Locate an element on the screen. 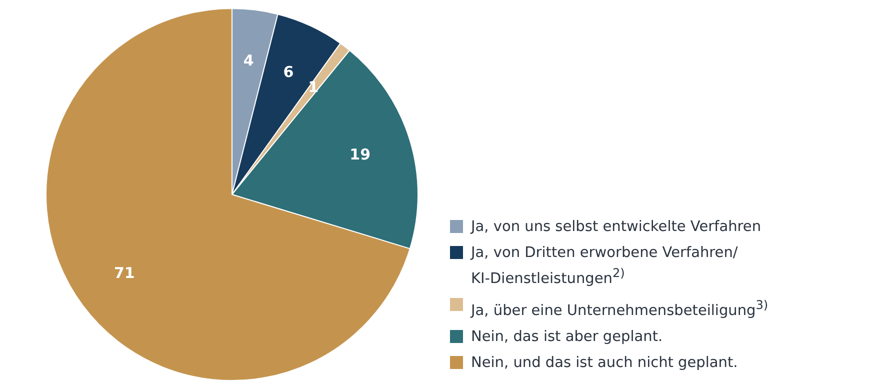 The height and width of the screenshot is (387, 888). legend-label: Ja, von Dritten erworbene Verfahren/ KI-Dienstleistungen$^{2)}$ is located at coordinates (604, 266).